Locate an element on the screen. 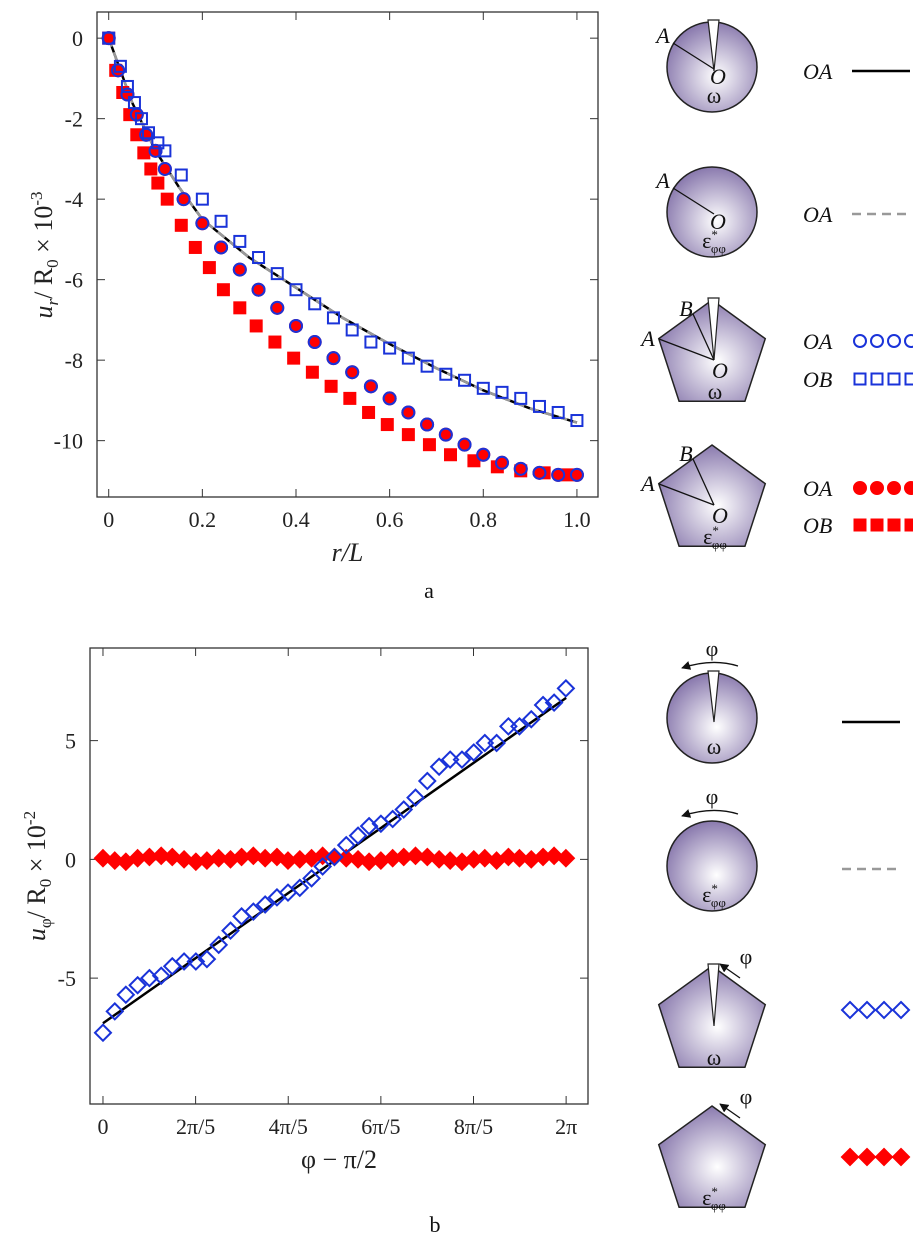 This screenshot has width=913, height=1246. panel-label: a is located at coordinates (429, 590).